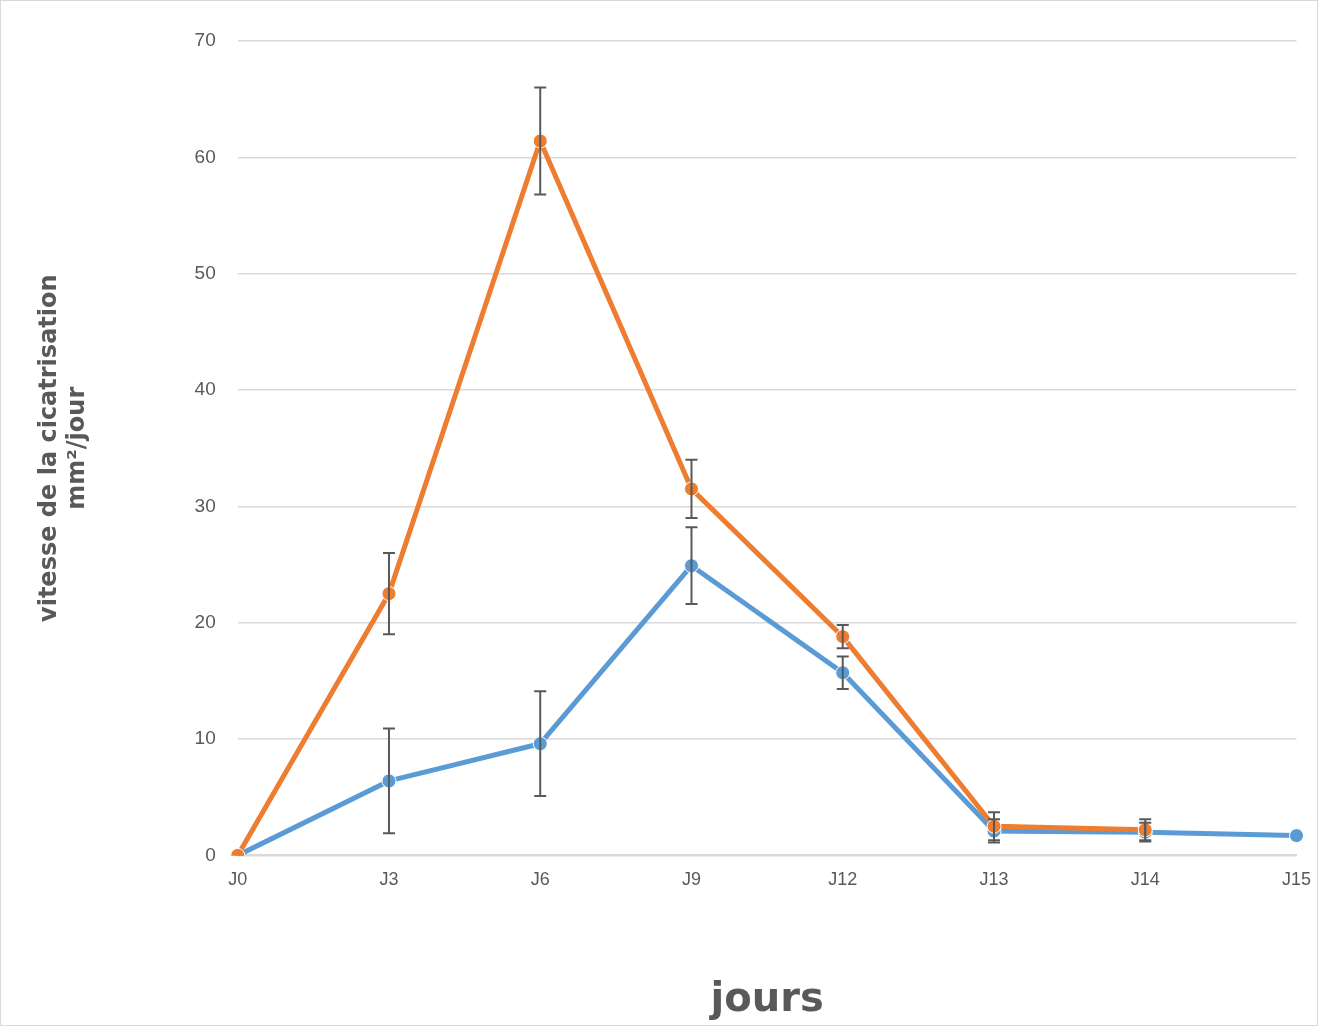 The image size is (1318, 1026). What do you see at coordinates (205, 389) in the screenshot?
I see `y-tick-label: 40` at bounding box center [205, 389].